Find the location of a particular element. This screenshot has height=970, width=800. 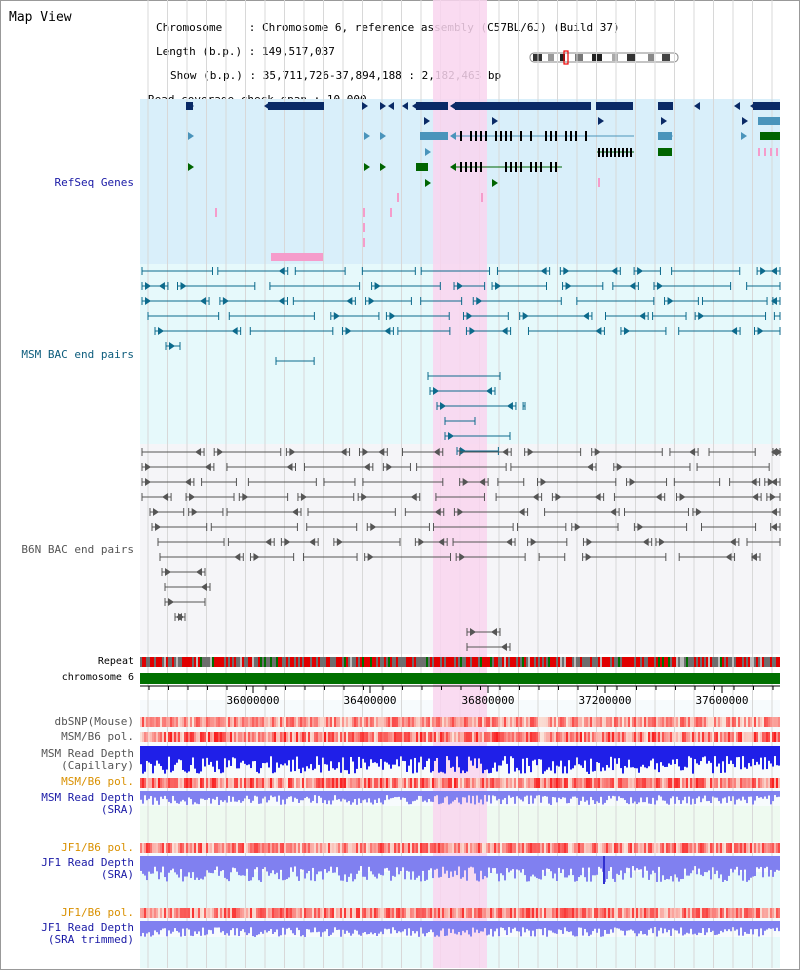

msm-bac-label: MSM BAC end pairs is located at coordinates (77, 354).